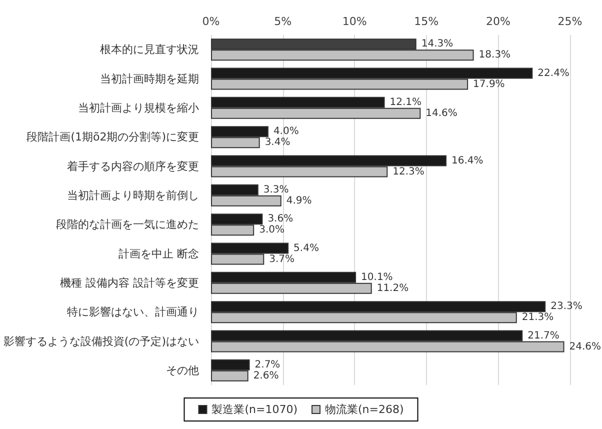  Describe the element at coordinates (468, 160) in the screenshot. I see `data-label: 16.4%` at that location.